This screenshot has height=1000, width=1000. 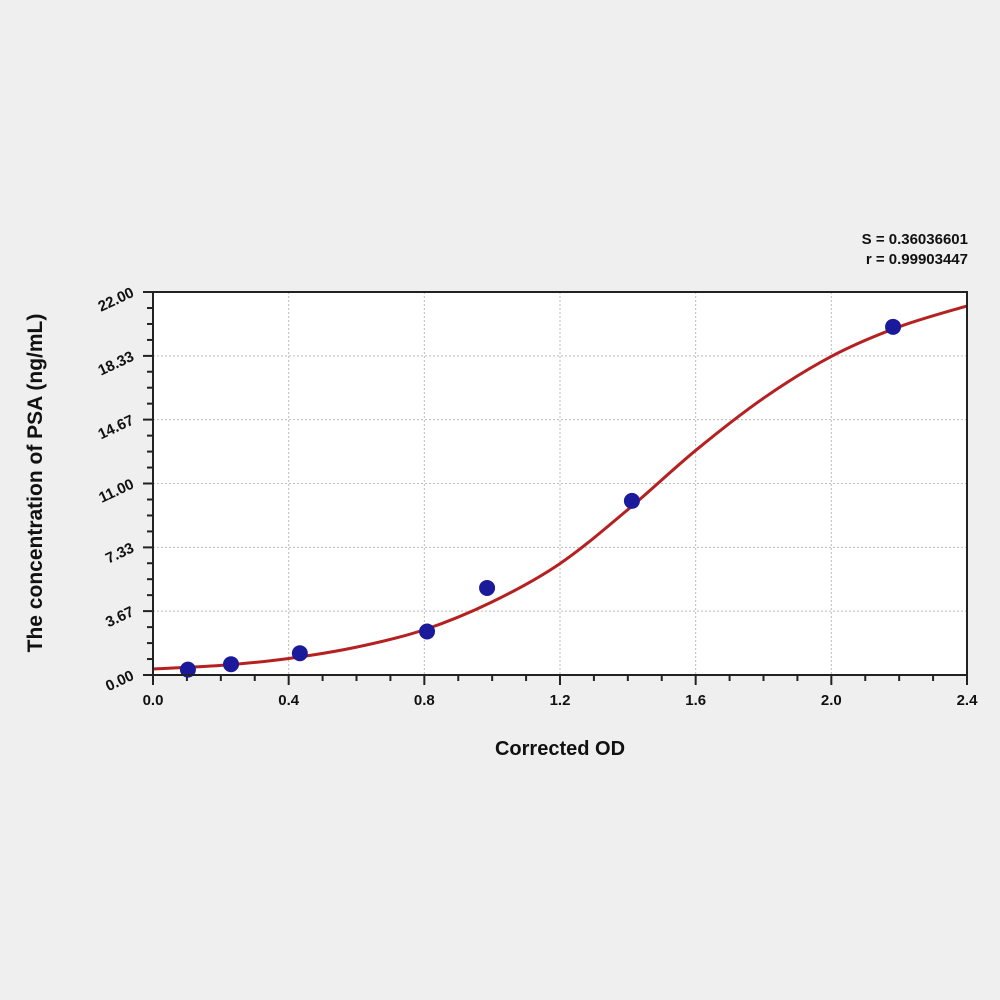 What do you see at coordinates (695, 700) in the screenshot?
I see `x-tick-label: 1.6` at bounding box center [695, 700].